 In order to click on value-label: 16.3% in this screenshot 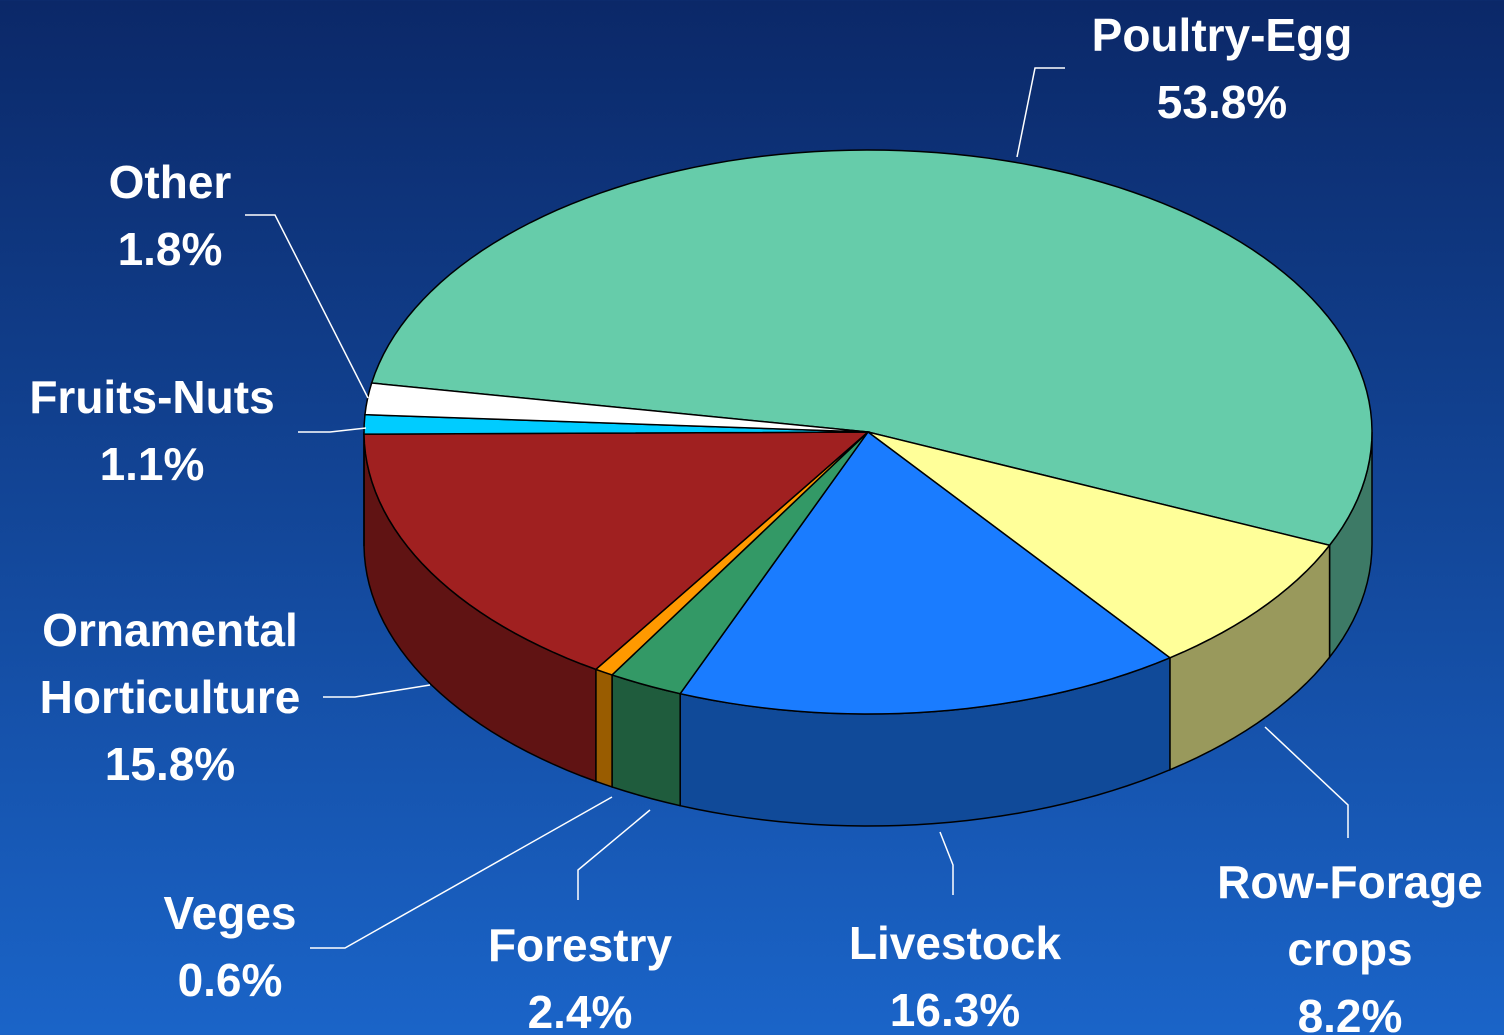, I will do `click(955, 1009)`.